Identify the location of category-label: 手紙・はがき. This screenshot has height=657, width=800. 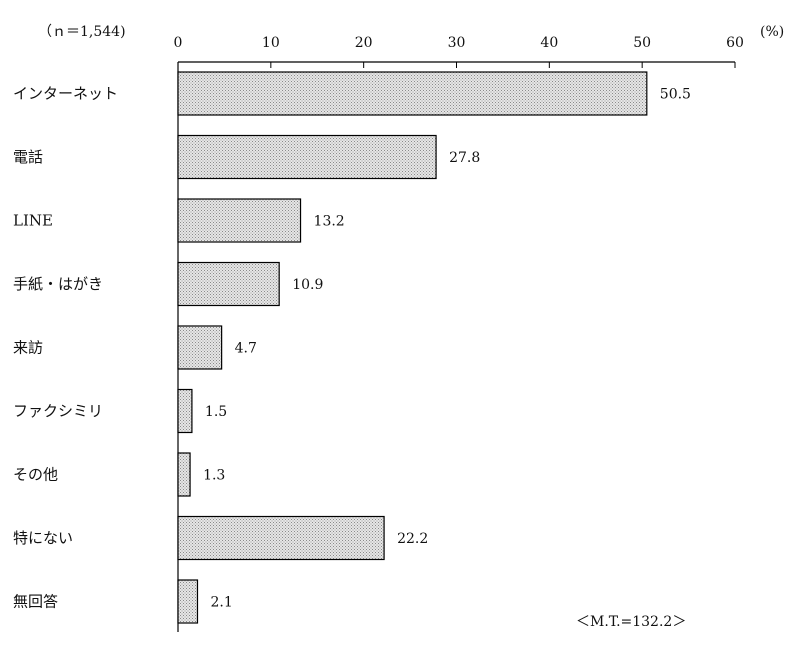
(58, 284).